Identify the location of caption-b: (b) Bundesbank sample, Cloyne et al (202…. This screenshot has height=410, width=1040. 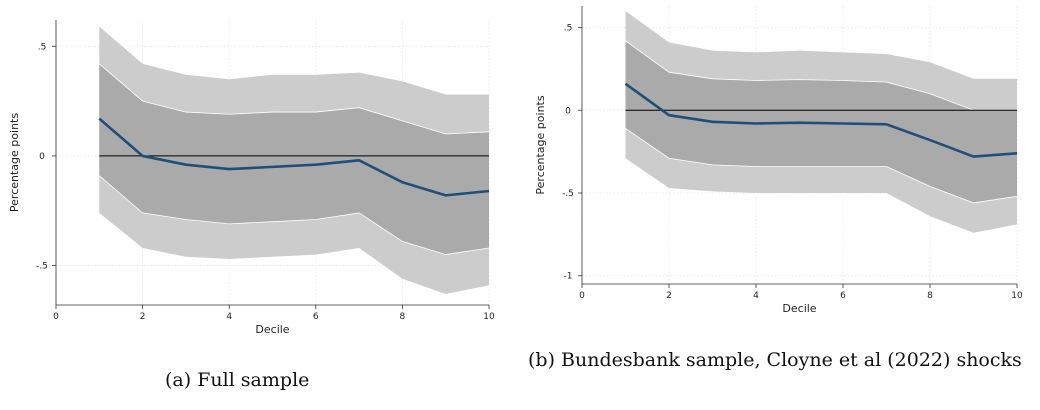
(775, 360).